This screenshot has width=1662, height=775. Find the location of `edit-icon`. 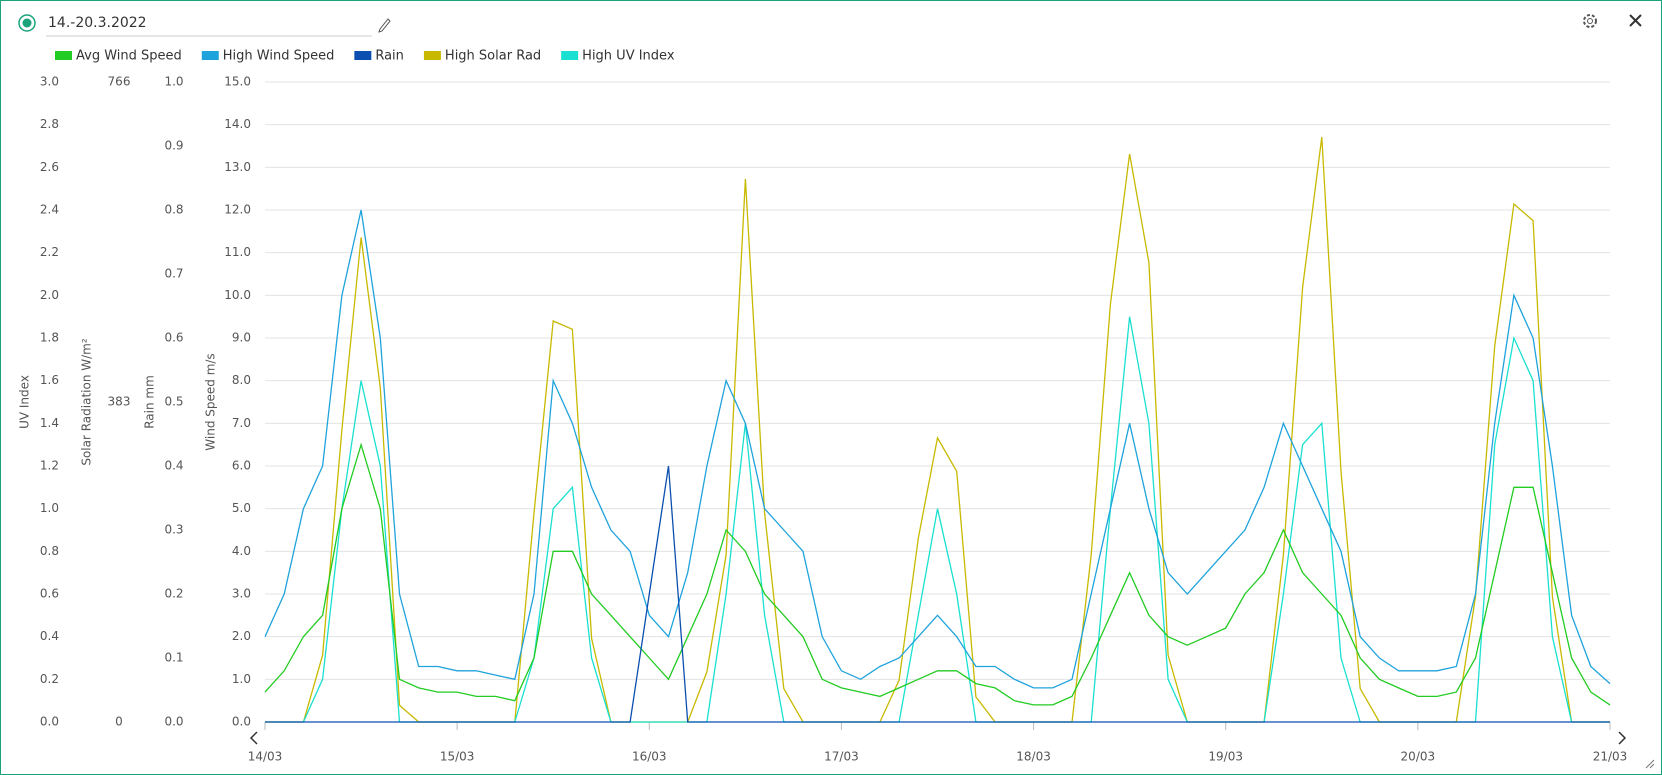

edit-icon is located at coordinates (384, 25).